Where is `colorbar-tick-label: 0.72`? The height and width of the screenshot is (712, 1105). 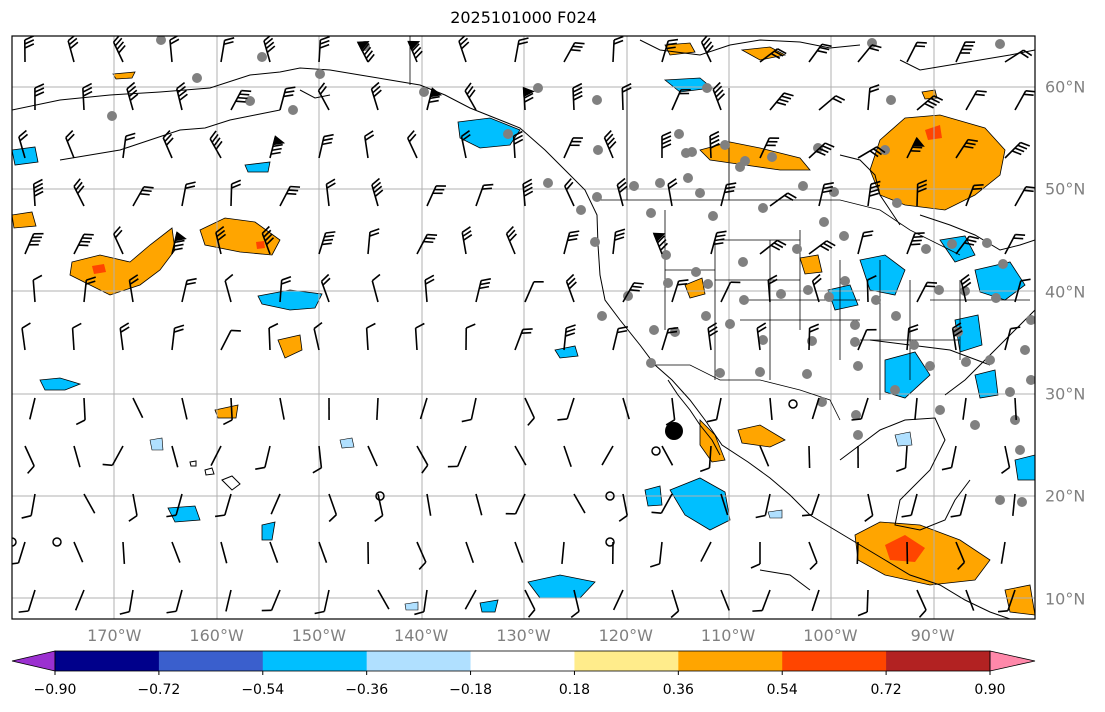 colorbar-tick-label: 0.72 is located at coordinates (886, 690).